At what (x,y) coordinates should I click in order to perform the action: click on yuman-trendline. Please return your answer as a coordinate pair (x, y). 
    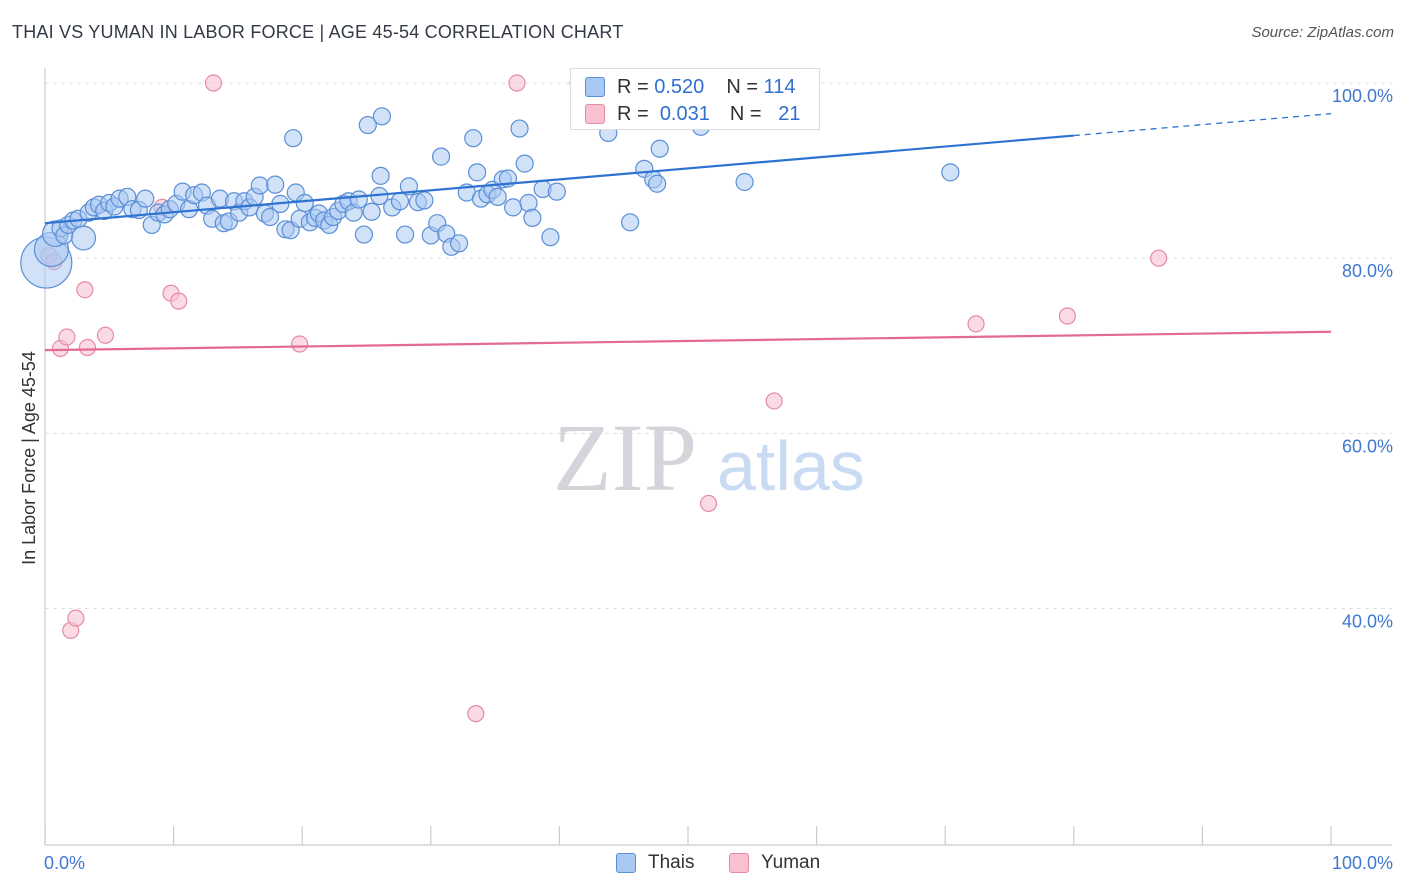
    Looking at the image, I should click on (688, 341).